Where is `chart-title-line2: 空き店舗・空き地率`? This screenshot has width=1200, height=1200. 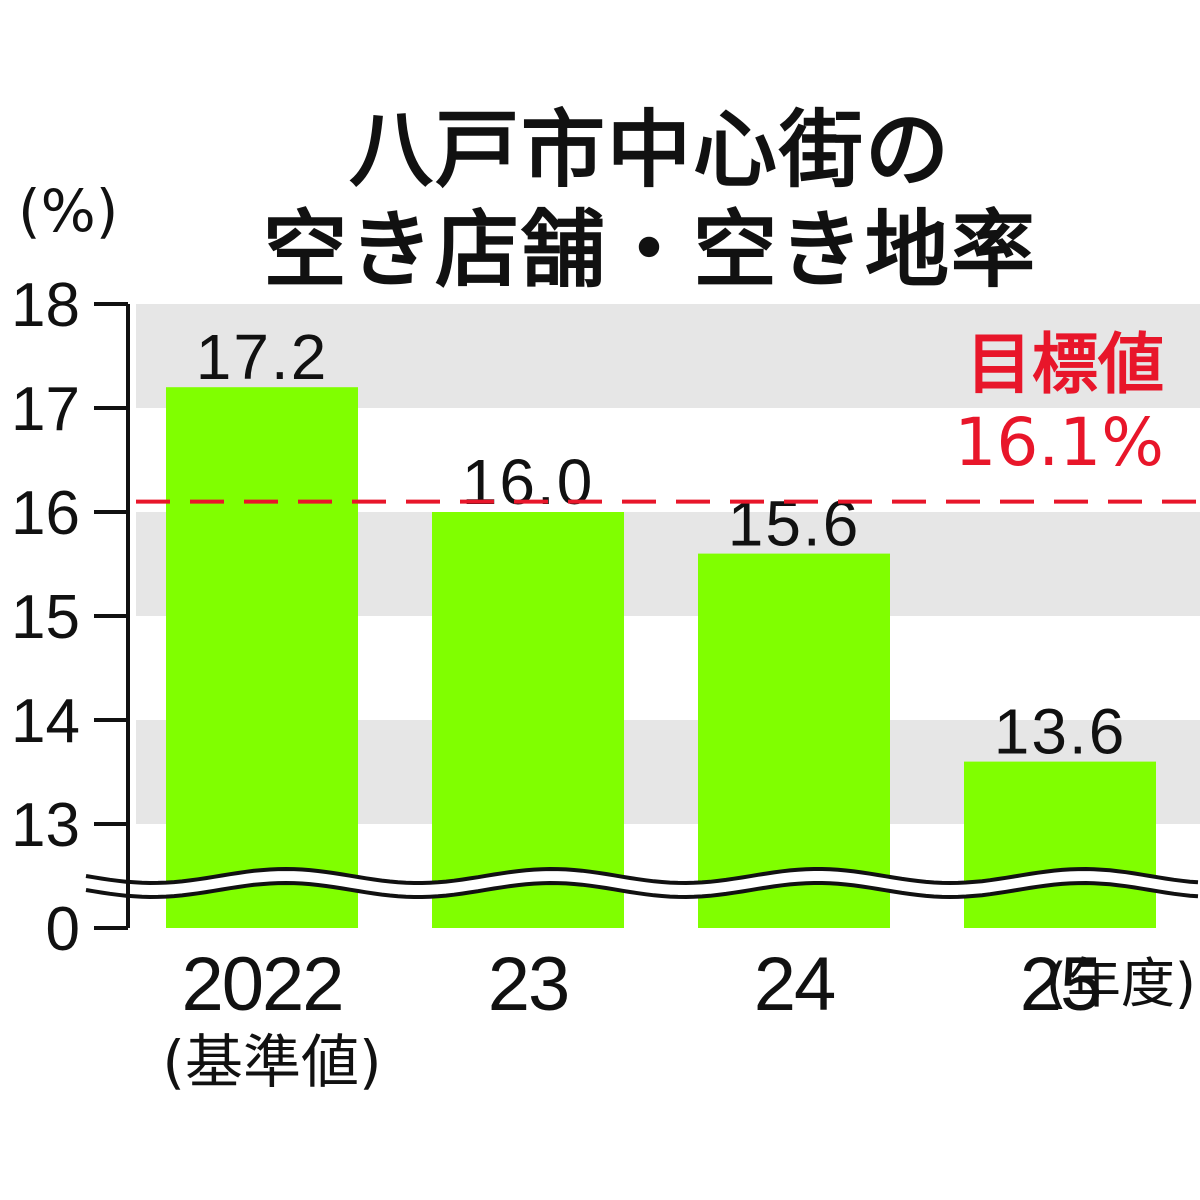 chart-title-line2: 空き店舗・空き地率 is located at coordinates (649, 250).